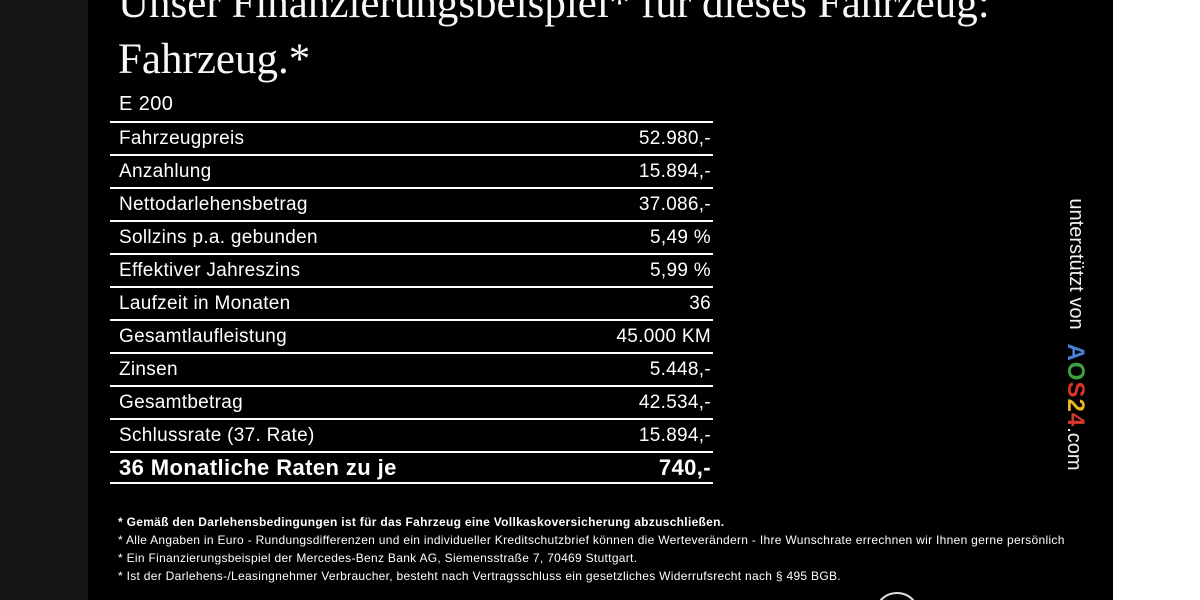 The image size is (1200, 600). I want to click on aos24-logo: AOS24, so click(1075, 385).